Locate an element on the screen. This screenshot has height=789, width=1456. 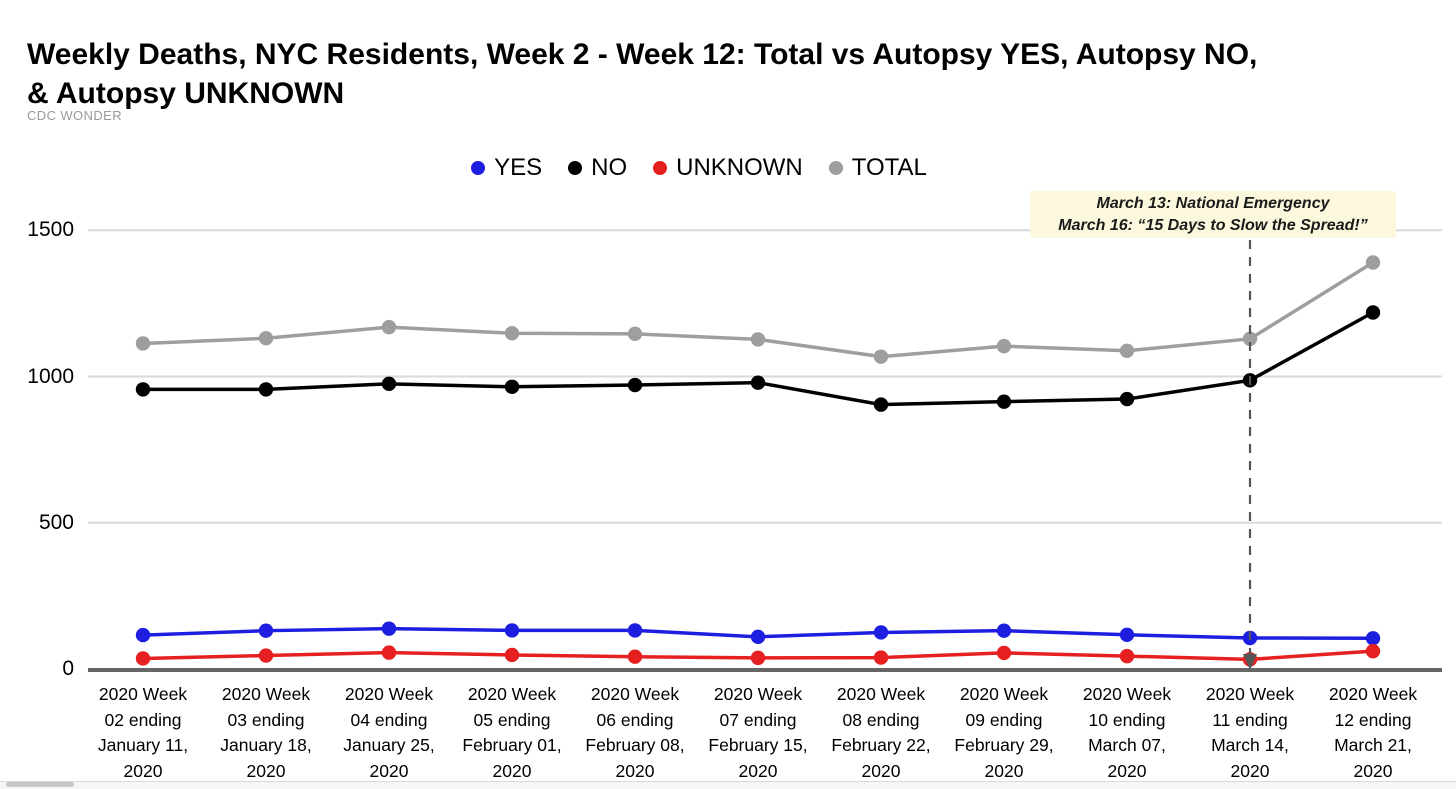
legend-item-yes: YES is located at coordinates (506, 168).